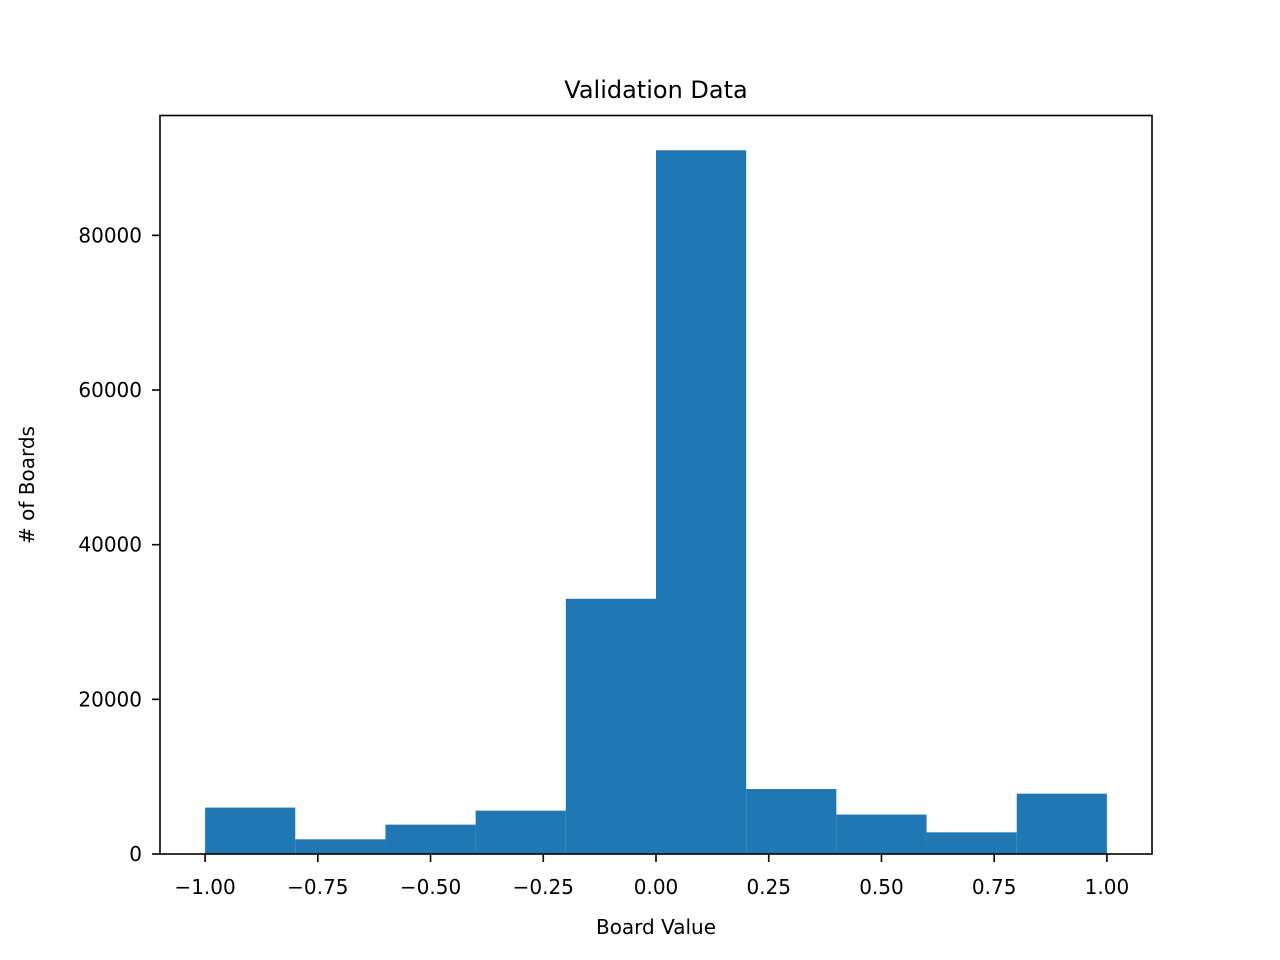 The image size is (1280, 960). Describe the element at coordinates (430, 887) in the screenshot. I see `x-tick-label: −0.50` at that location.